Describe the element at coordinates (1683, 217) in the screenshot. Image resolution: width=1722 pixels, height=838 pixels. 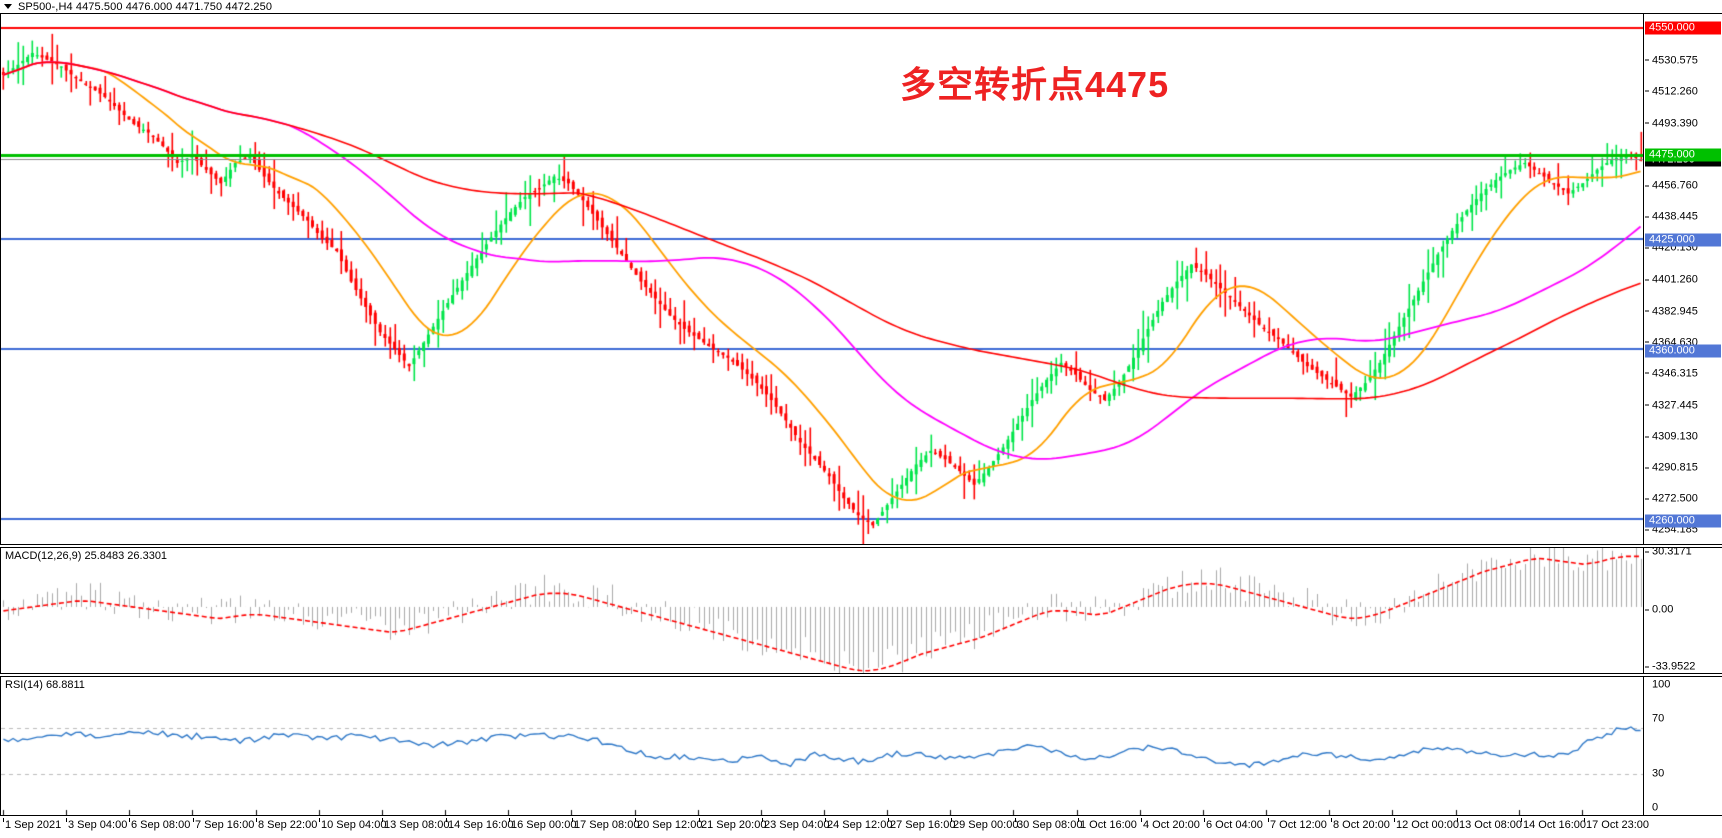
I see `price-tick-label: 4438.445` at that location.